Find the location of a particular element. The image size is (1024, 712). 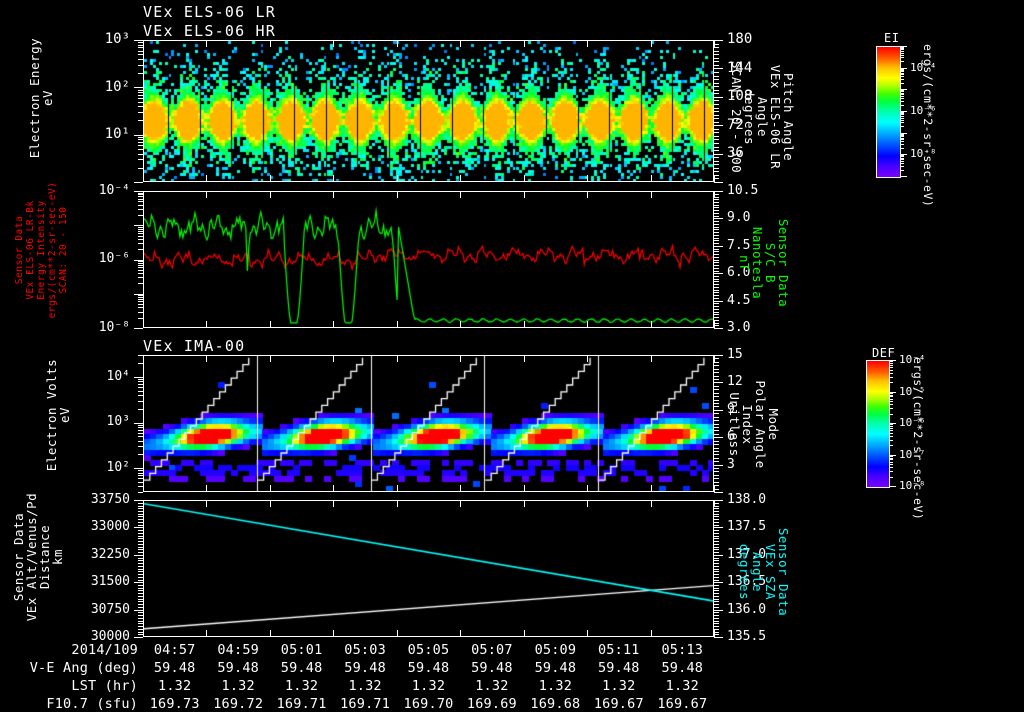

panel-ima-spectrogram is located at coordinates (428, 423).